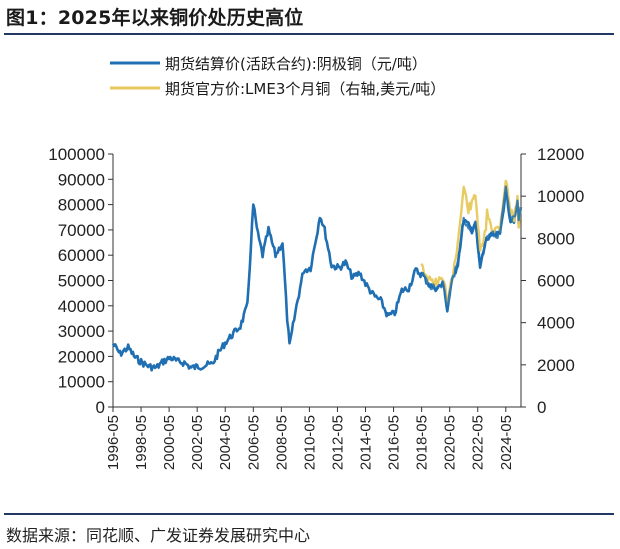 This screenshot has height=549, width=620. Describe the element at coordinates (560, 196) in the screenshot. I see `y-right-tick-label: 10000` at that location.